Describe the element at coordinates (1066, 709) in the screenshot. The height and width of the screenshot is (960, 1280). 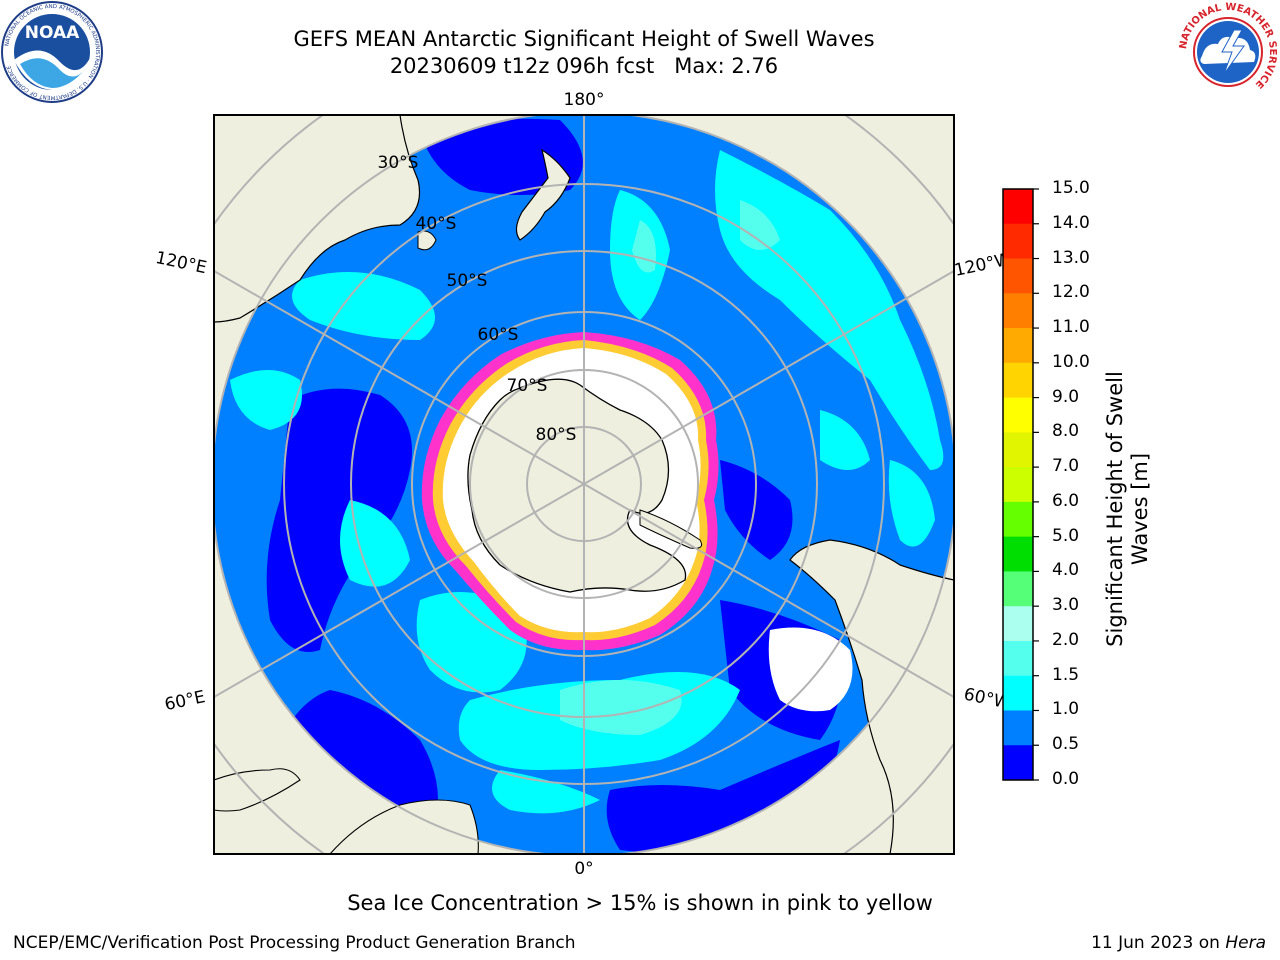
I see `colorbar-tick-label: 1.0` at that location.